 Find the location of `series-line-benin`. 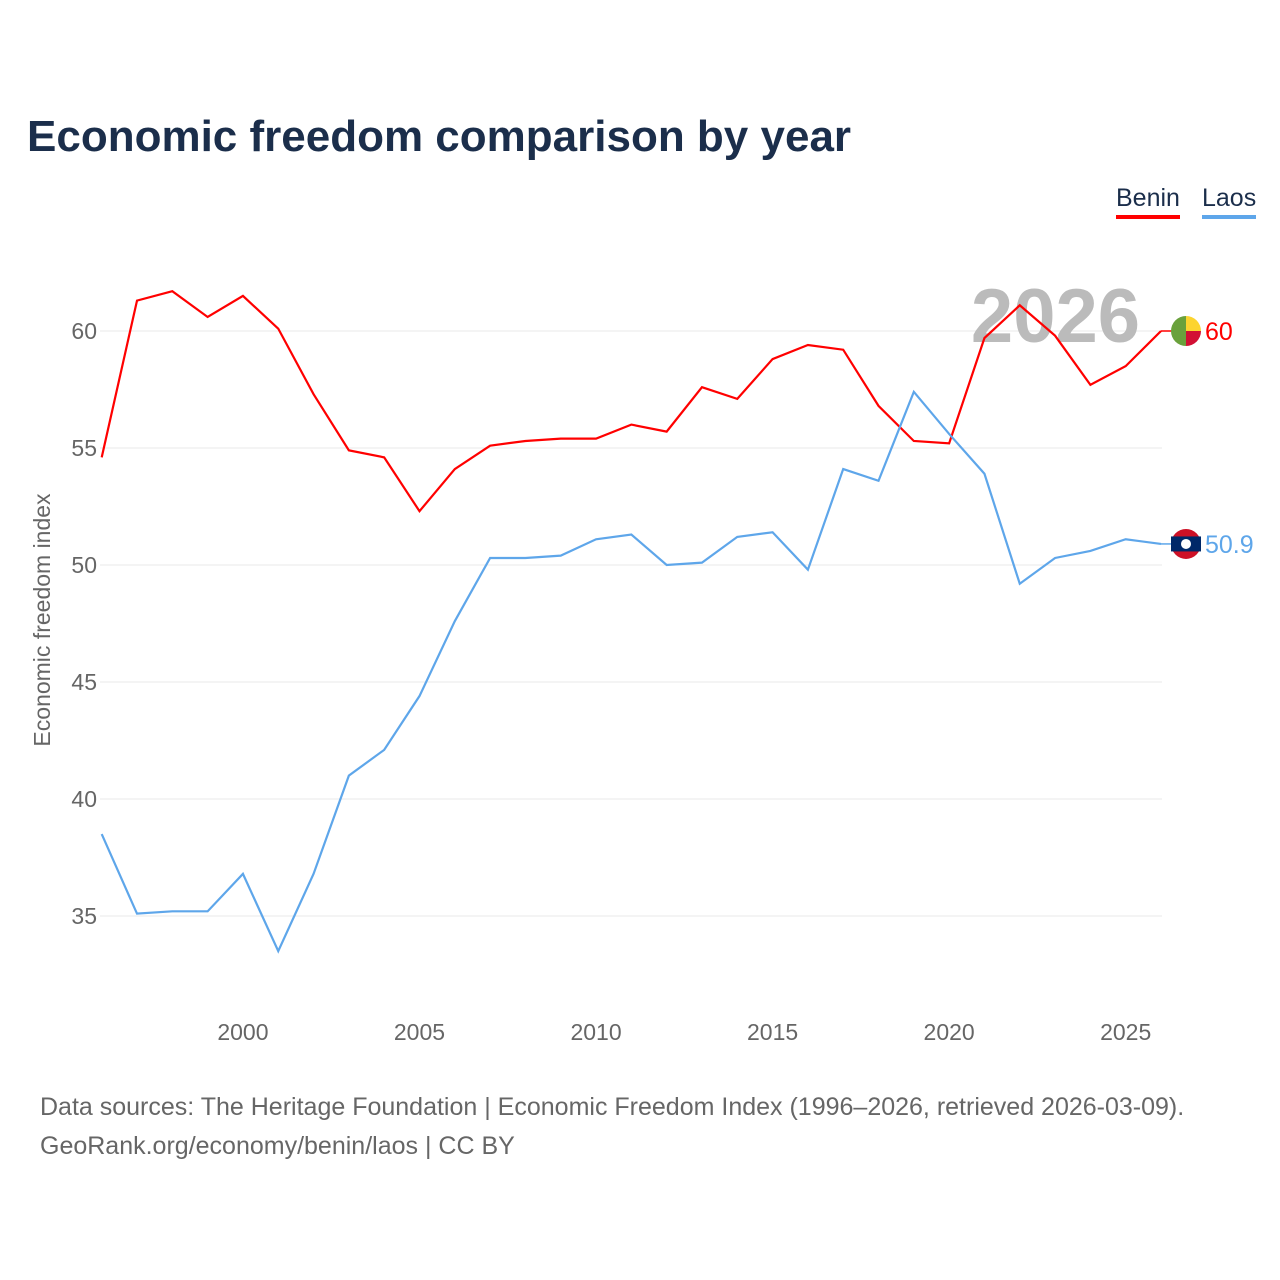

series-line-benin is located at coordinates (631, 402).